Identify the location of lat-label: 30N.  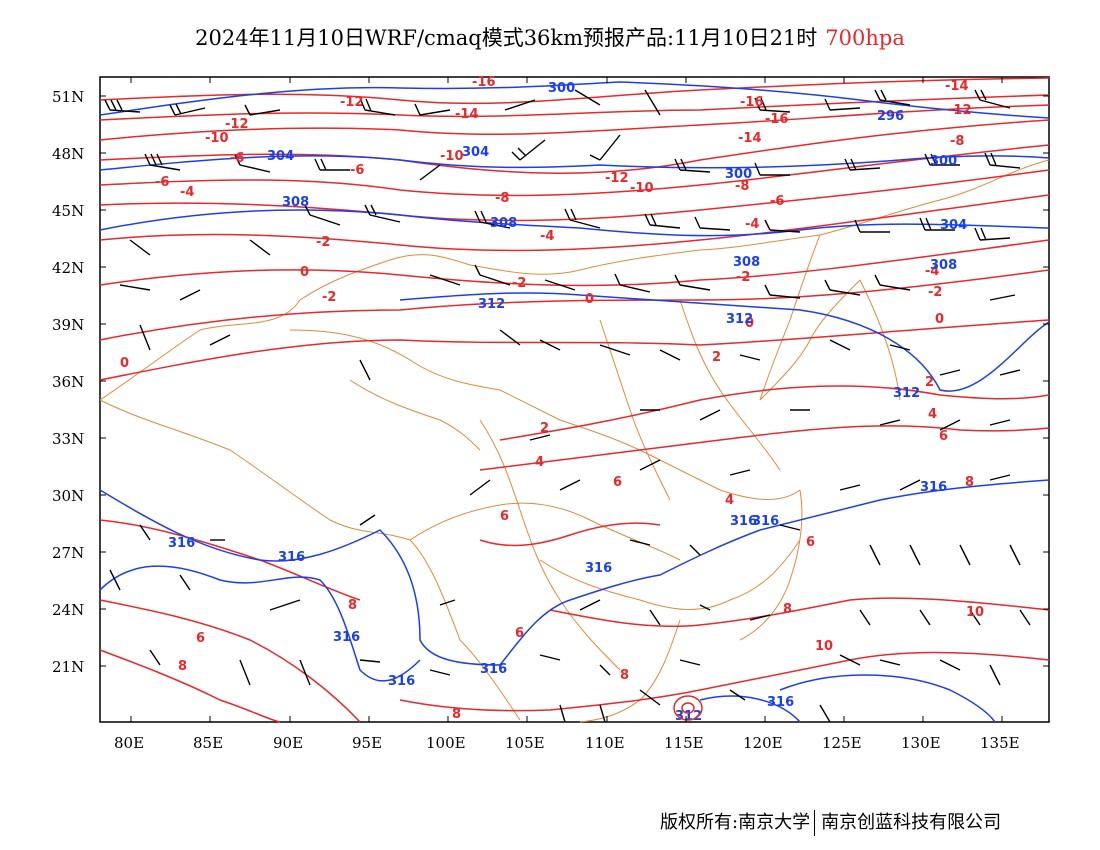
(68, 496).